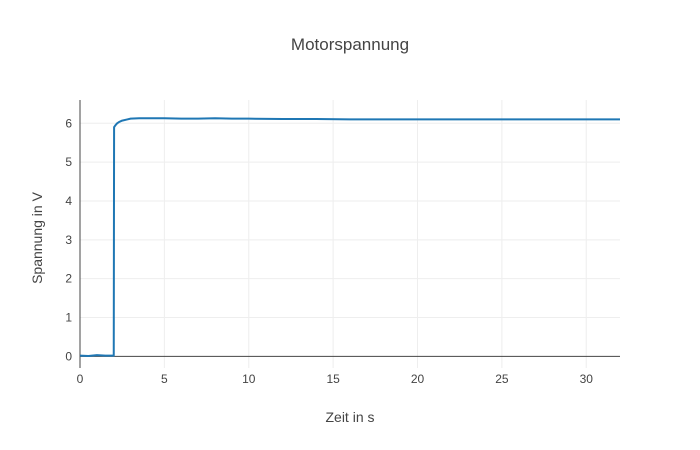  I want to click on x-tick-label: 5, so click(164, 379).